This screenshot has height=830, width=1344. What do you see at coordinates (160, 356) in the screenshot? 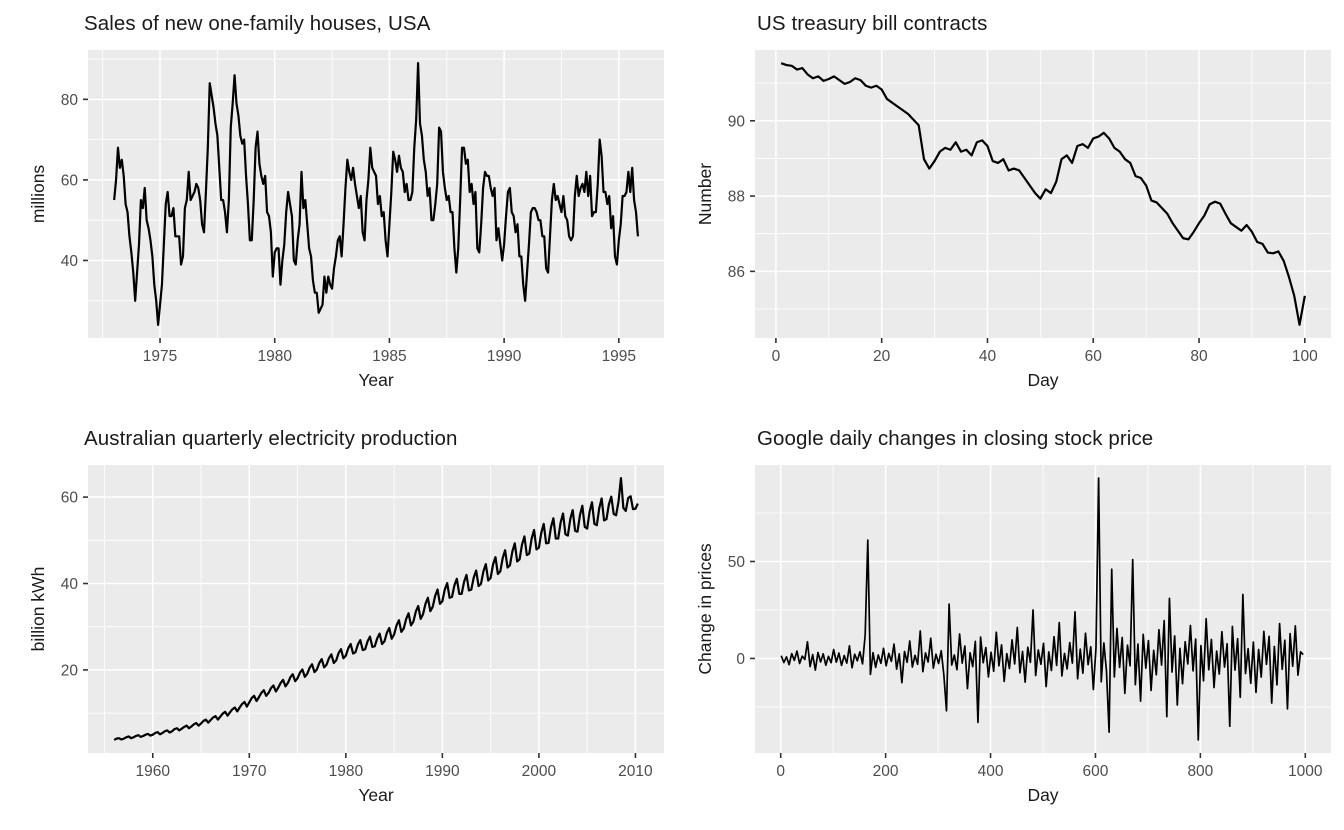
I see `x-tick-label: 1975` at bounding box center [160, 356].